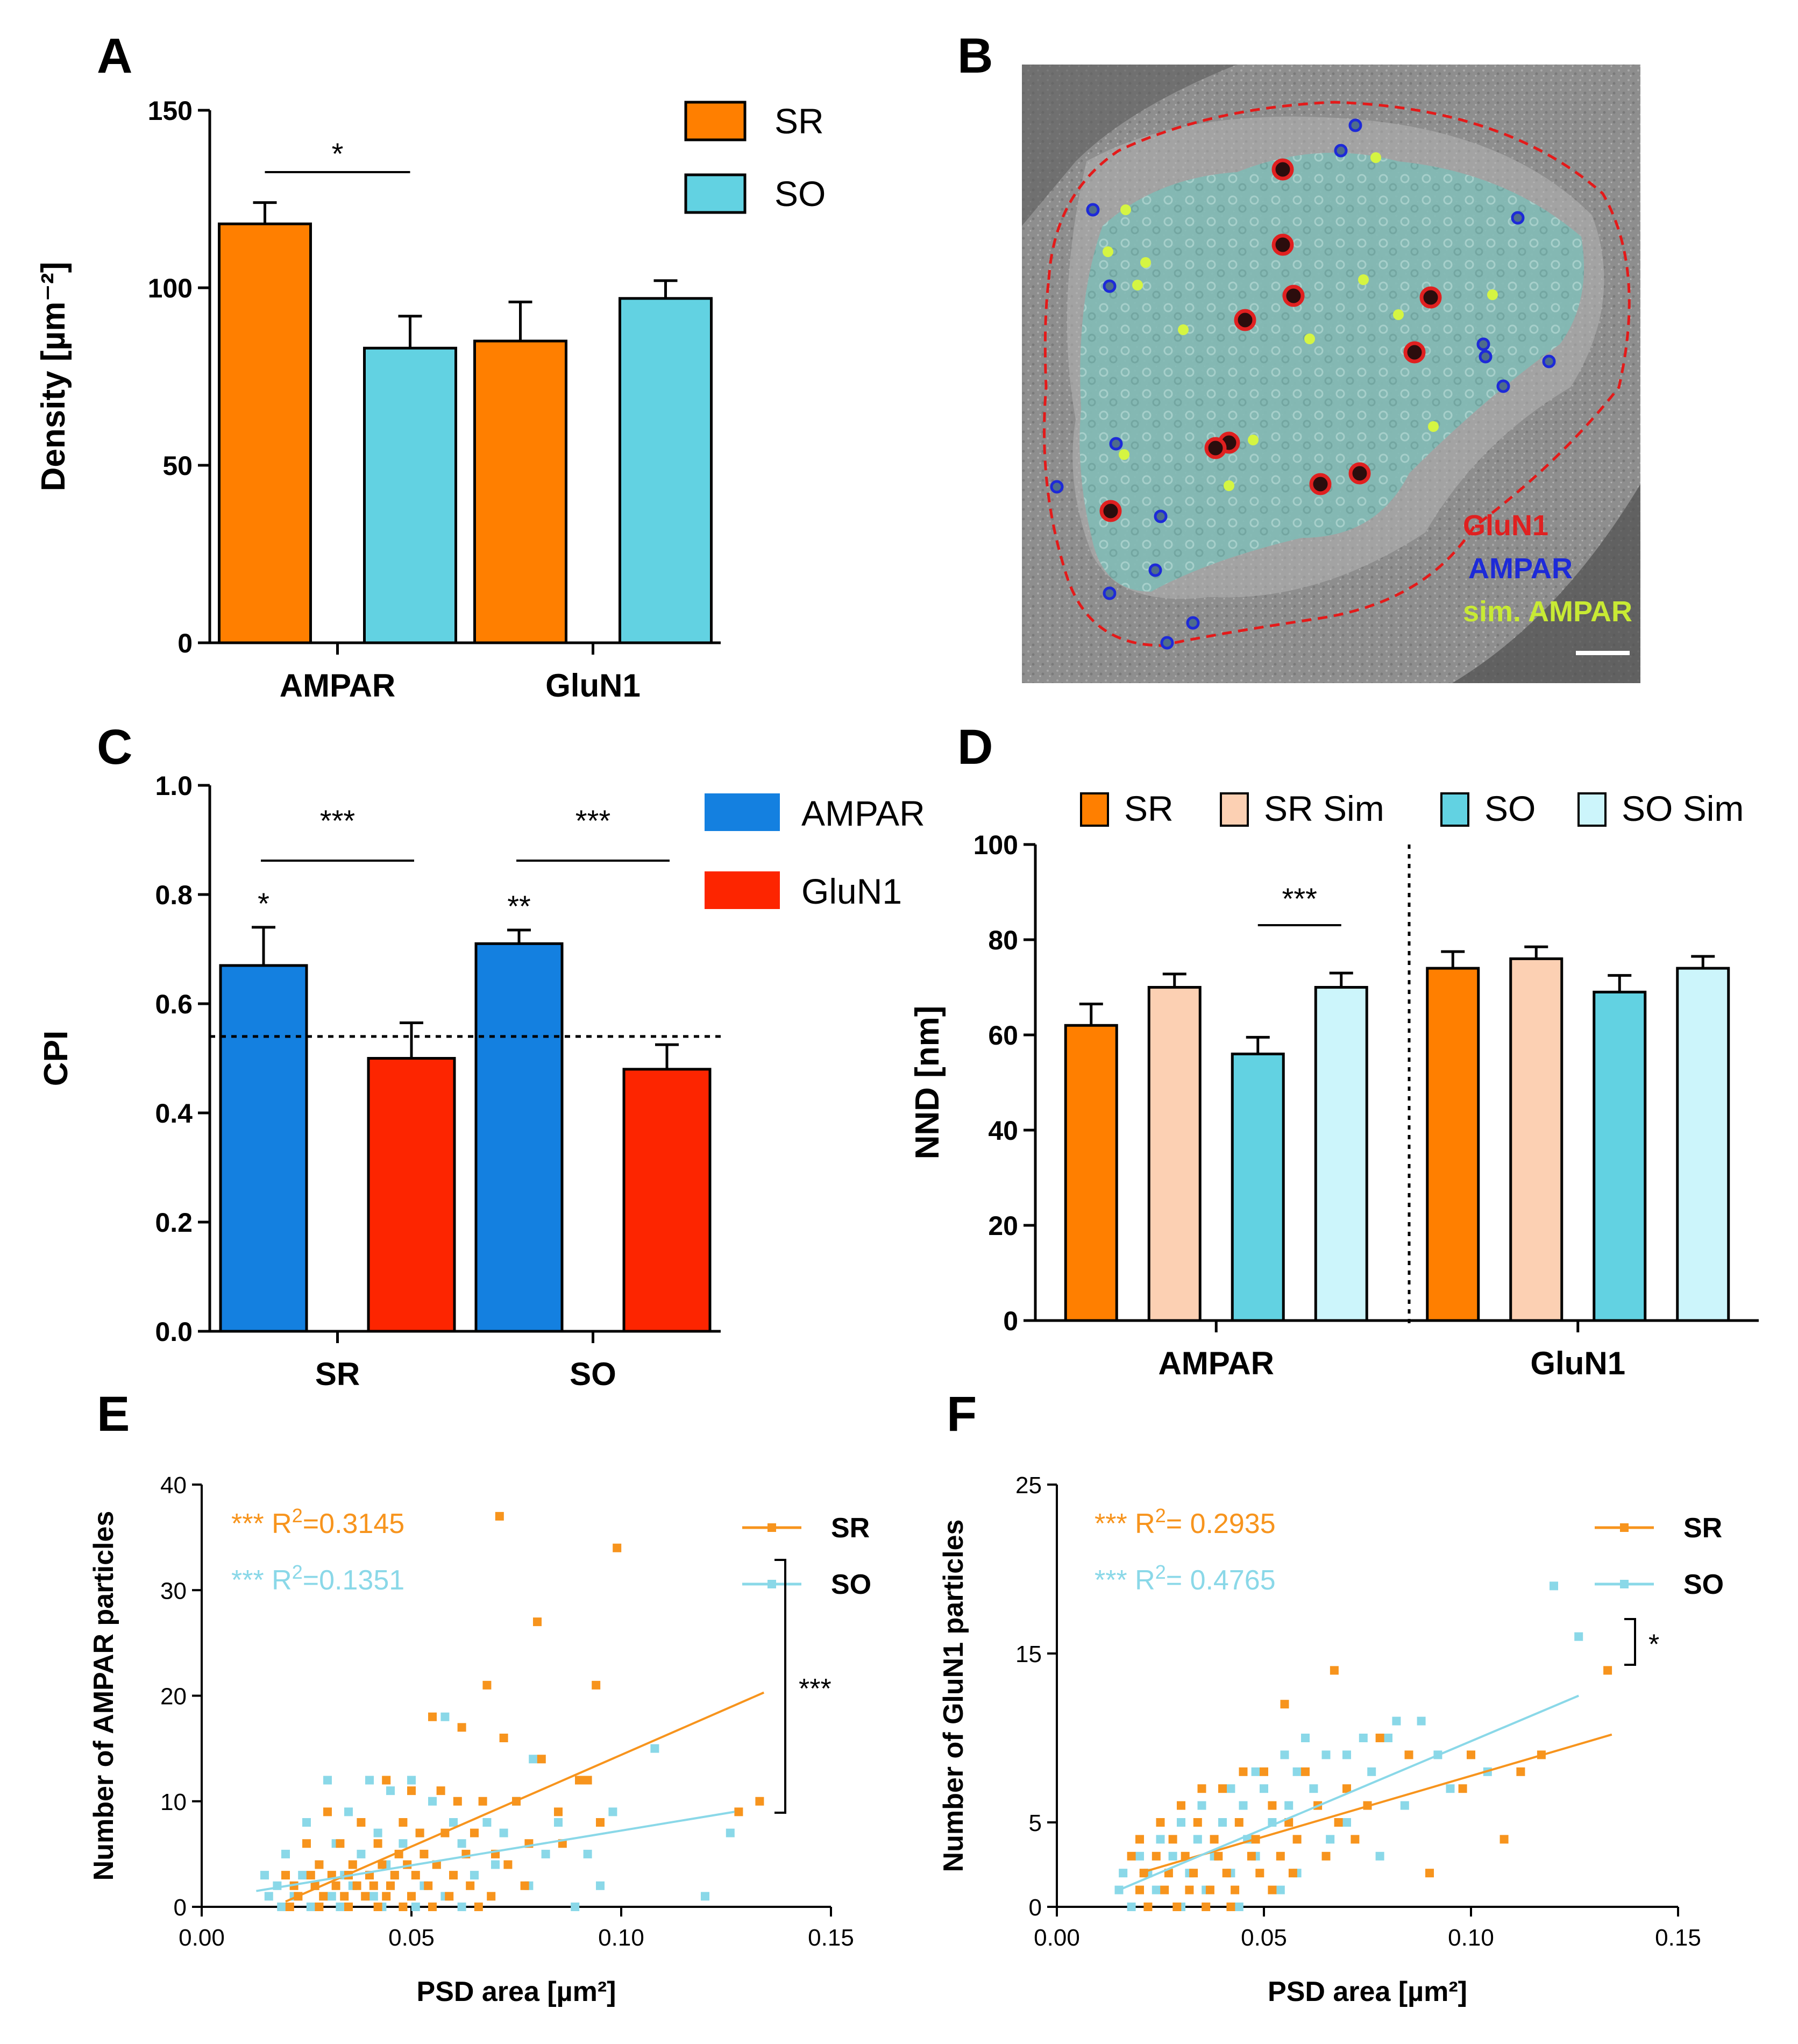 This screenshot has height=2044, width=1798. I want to click on bar-glun1, so click(667, 1200).